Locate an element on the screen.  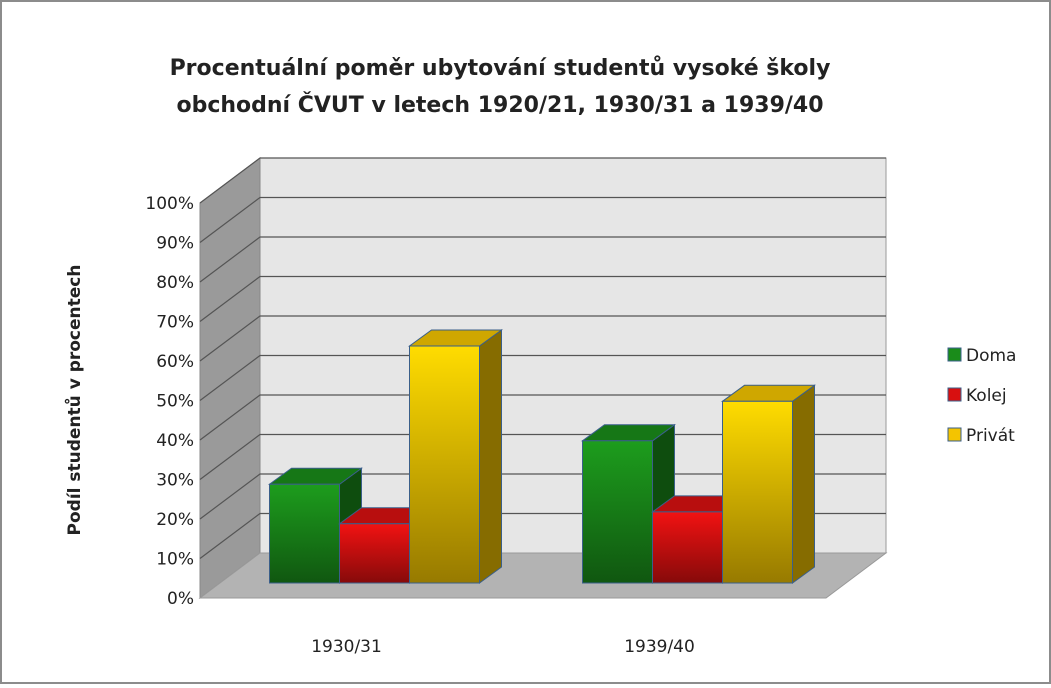
y-tick-label: 60% is located at coordinates (175, 362).